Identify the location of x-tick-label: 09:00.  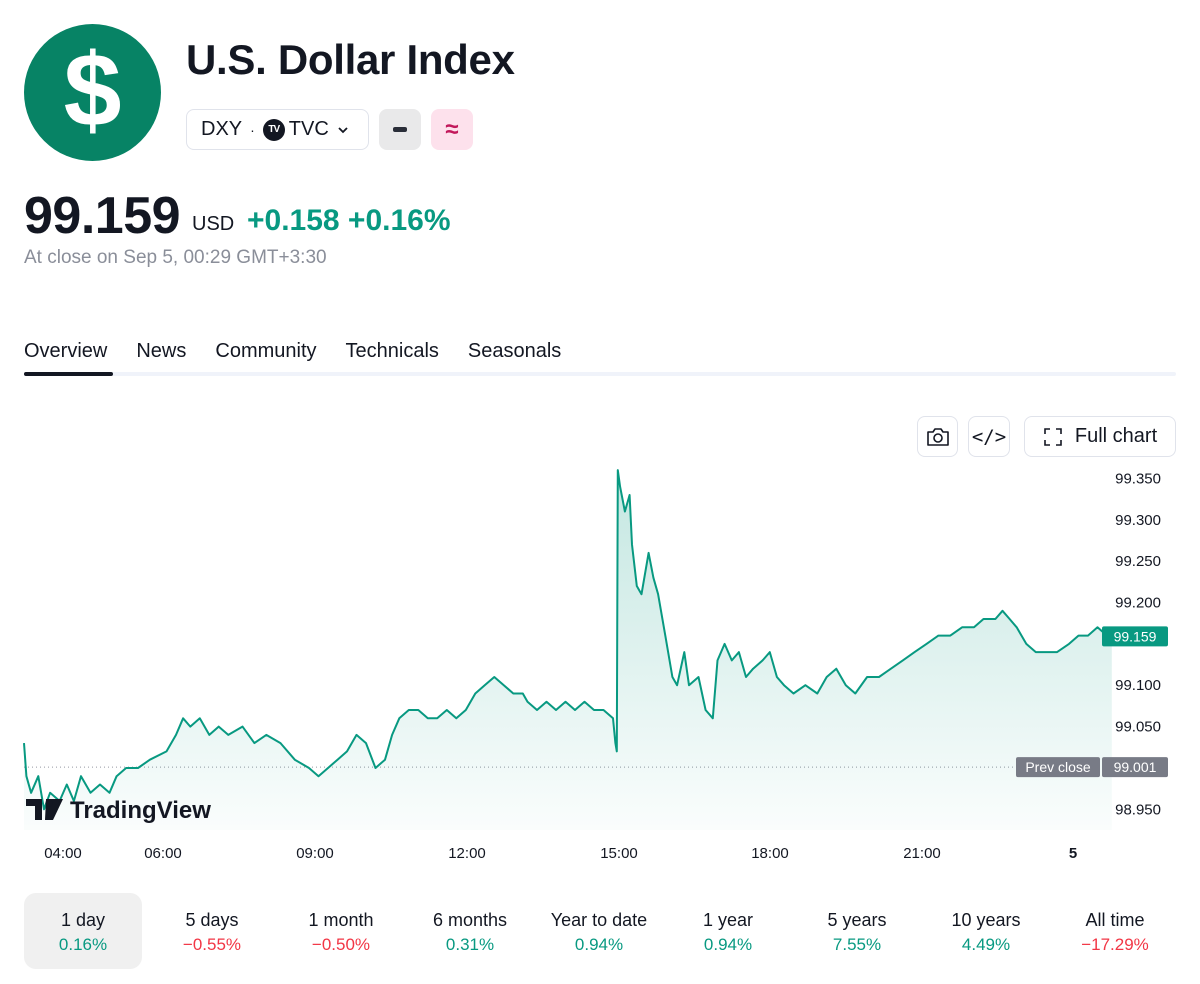
(315, 853).